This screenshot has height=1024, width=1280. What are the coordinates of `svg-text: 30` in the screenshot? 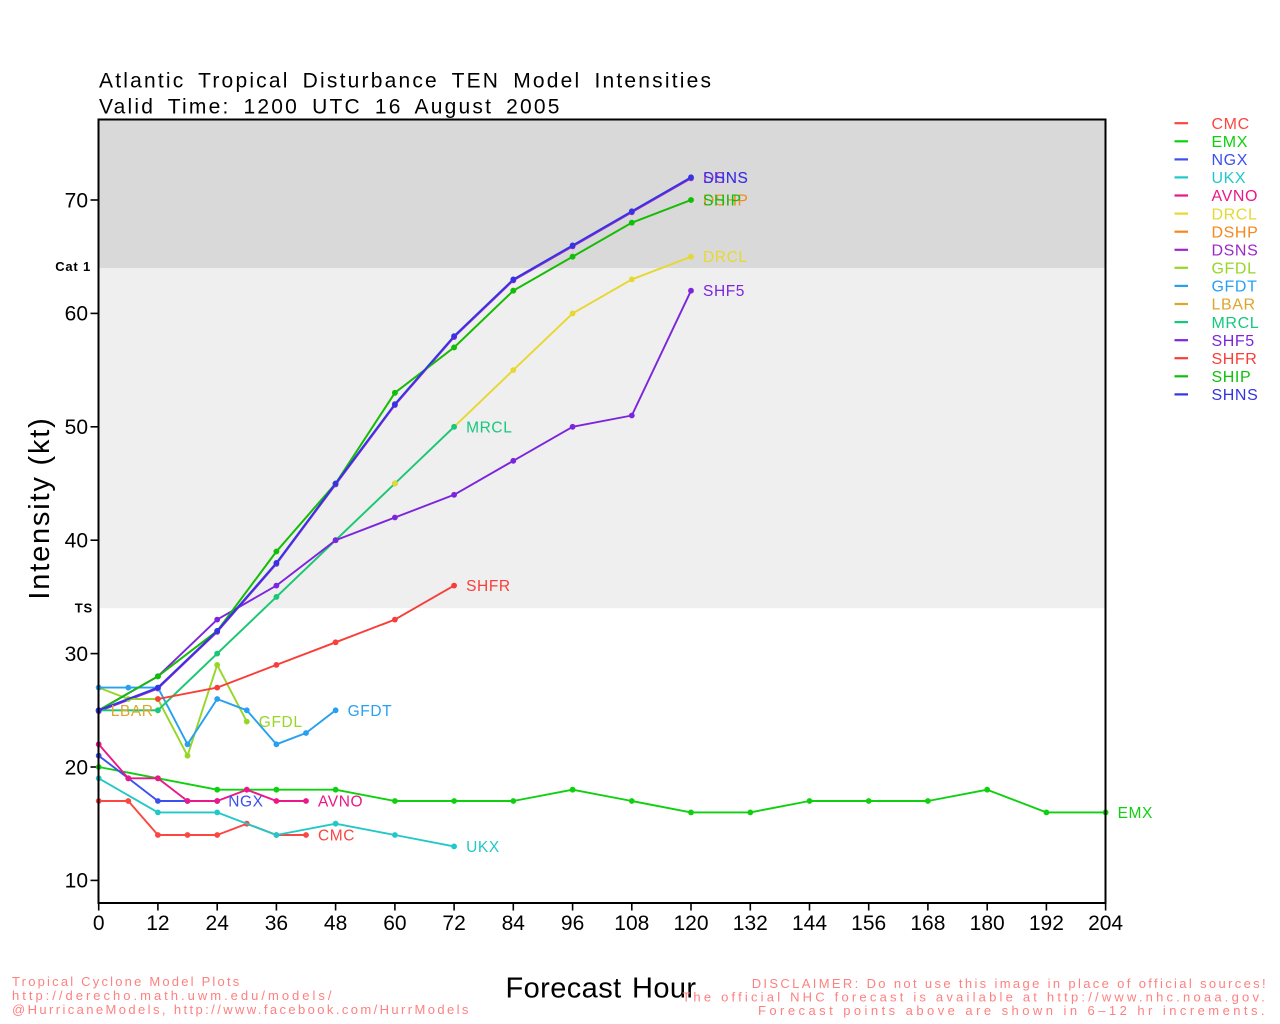 It's located at (76, 654).